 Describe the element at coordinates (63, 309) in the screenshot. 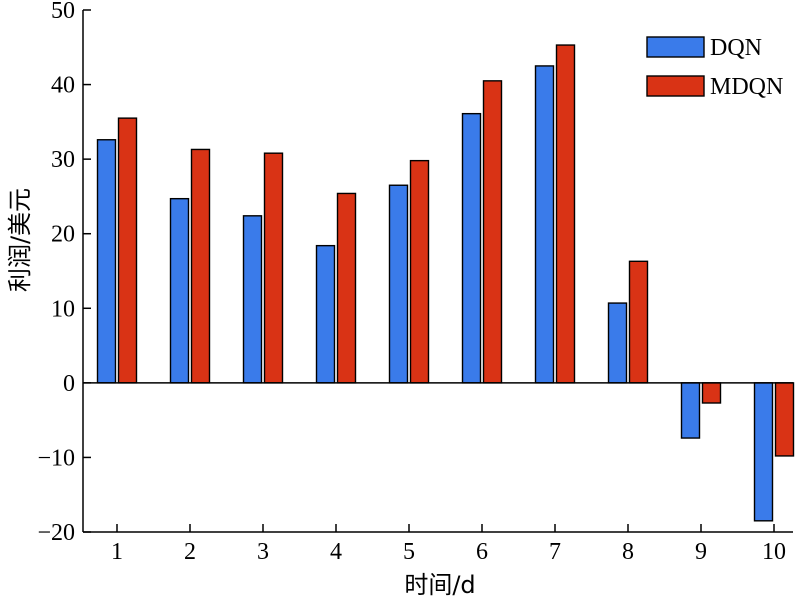

I see `y-tick-label: 10` at that location.